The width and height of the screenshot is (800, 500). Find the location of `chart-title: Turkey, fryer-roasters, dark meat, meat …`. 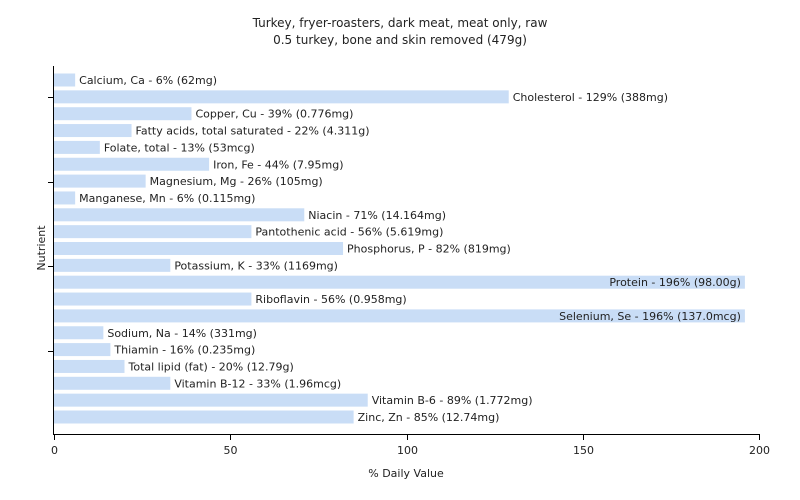

chart-title: Turkey, fryer-roasters, dark meat, meat … is located at coordinates (400, 23).